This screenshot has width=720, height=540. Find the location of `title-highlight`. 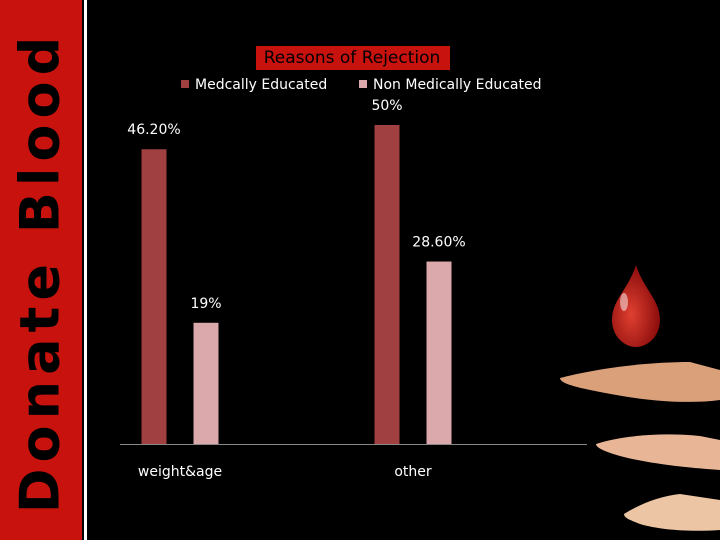

title-highlight is located at coordinates (353, 58).